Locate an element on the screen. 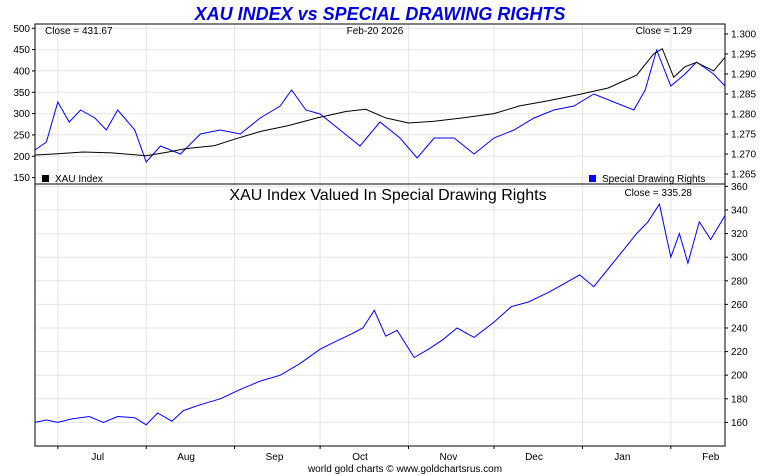  top-left-tick-label: 400 is located at coordinates (21, 71).